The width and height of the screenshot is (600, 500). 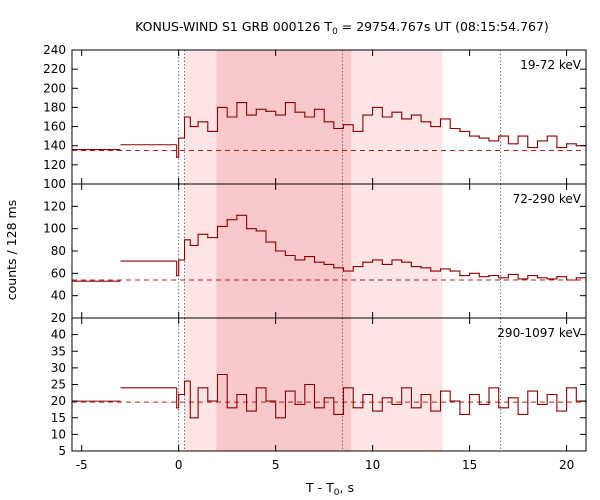 What do you see at coordinates (539, 333) in the screenshot?
I see `energy-band-label: 290-1097 keV` at bounding box center [539, 333].